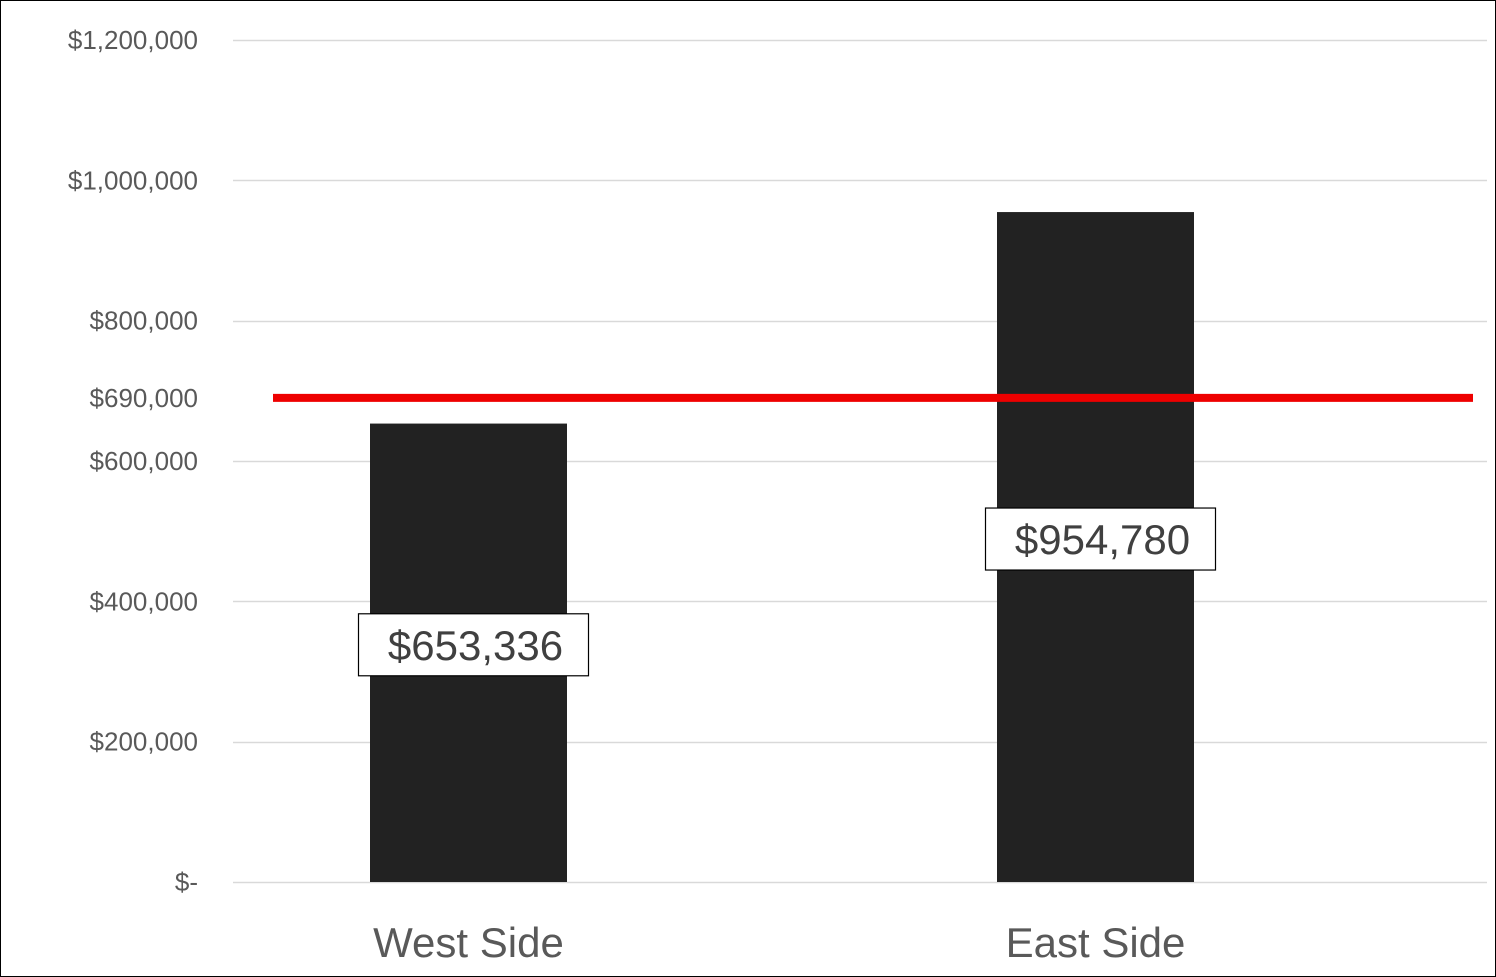 The image size is (1496, 977). What do you see at coordinates (144, 321) in the screenshot?
I see `y-tick-label: $800,000` at bounding box center [144, 321].